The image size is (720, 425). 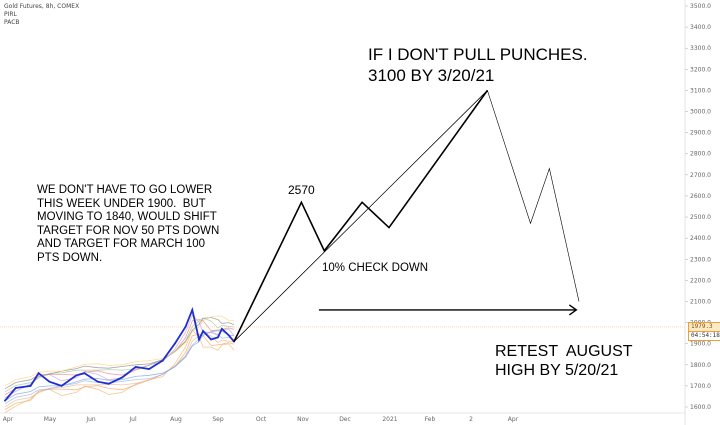 I want to click on top-annotation-line: 3100 BY 3/20/21, so click(x=431, y=75).